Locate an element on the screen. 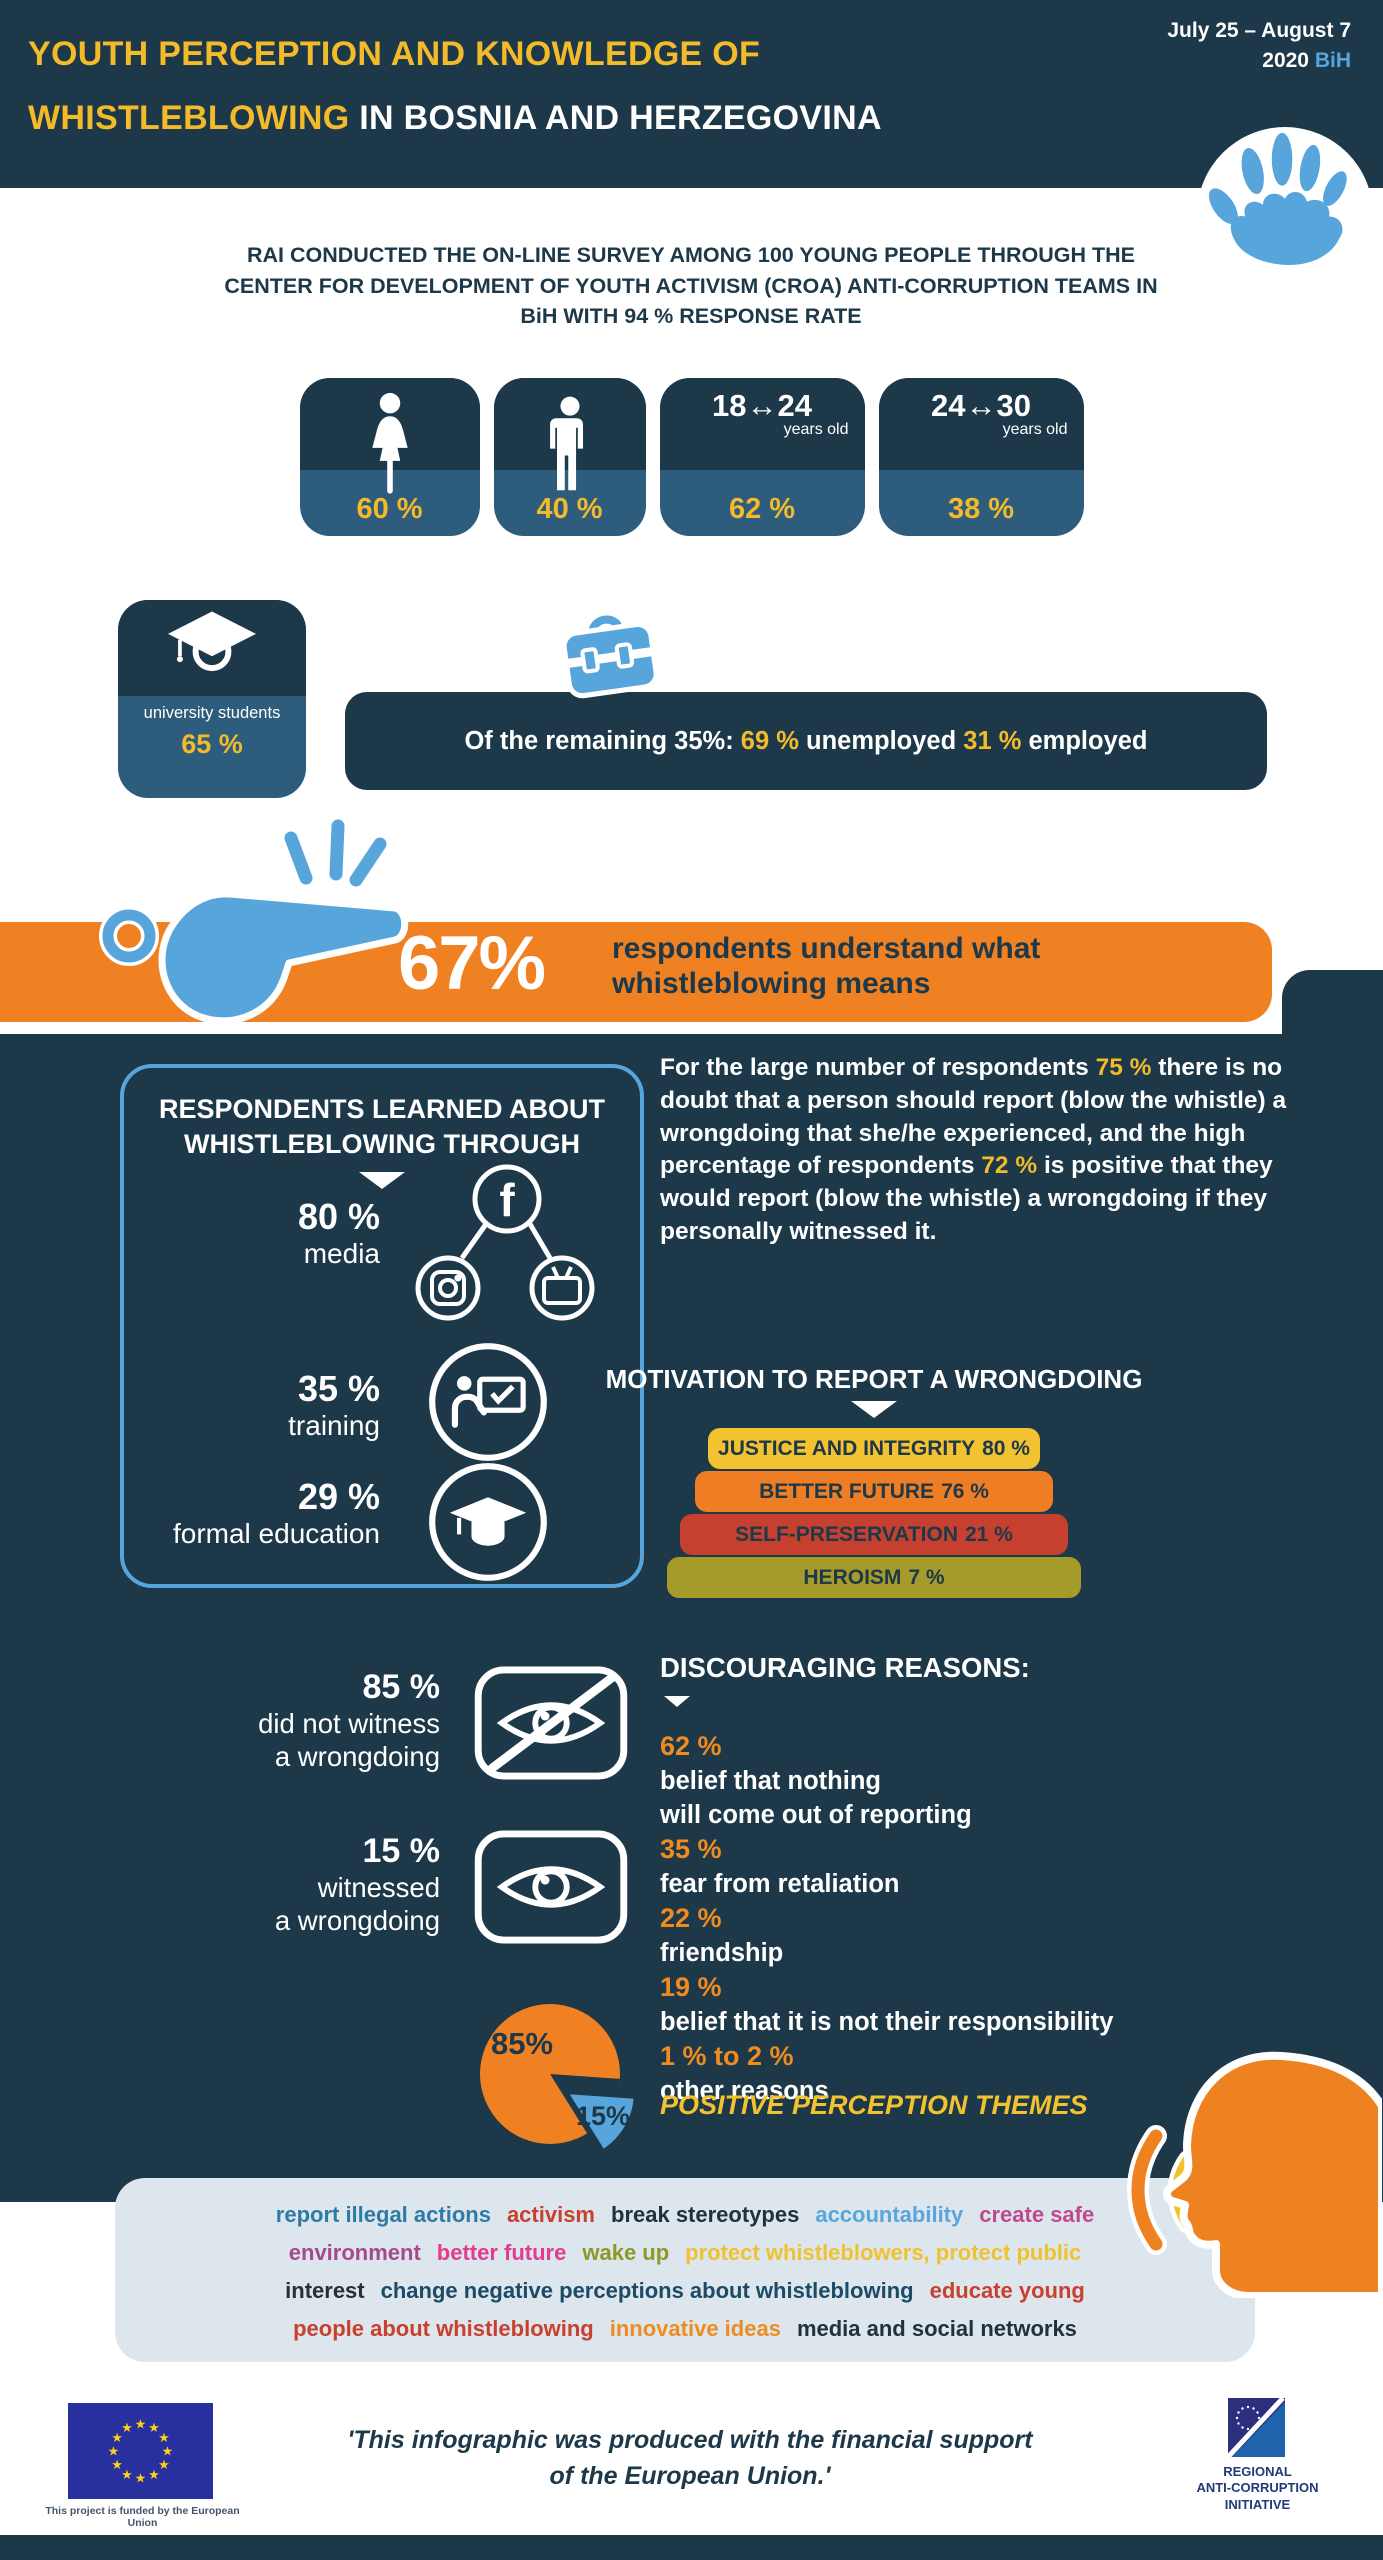 Image resolution: width=1383 pixels, height=2560 pixels. age1-sub: years old is located at coordinates (816, 429).